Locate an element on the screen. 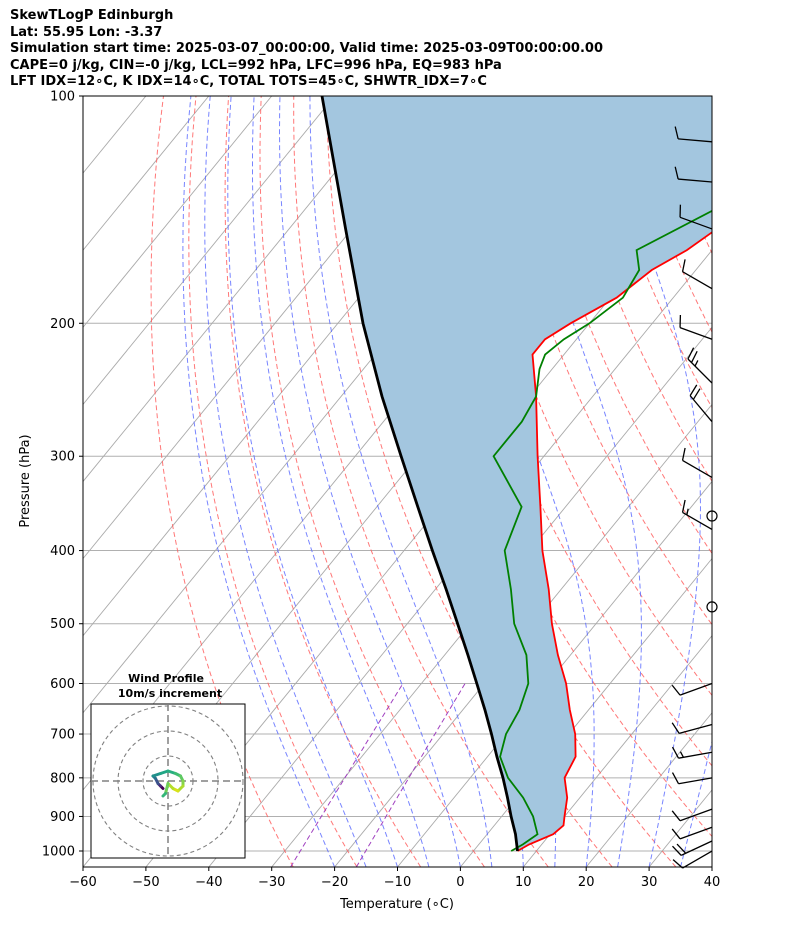 This screenshot has height=937, width=794. x-axis-ticks: −60 −50 −40 −30 −20 −10 0 10 20 30 40 is located at coordinates (394, 878).